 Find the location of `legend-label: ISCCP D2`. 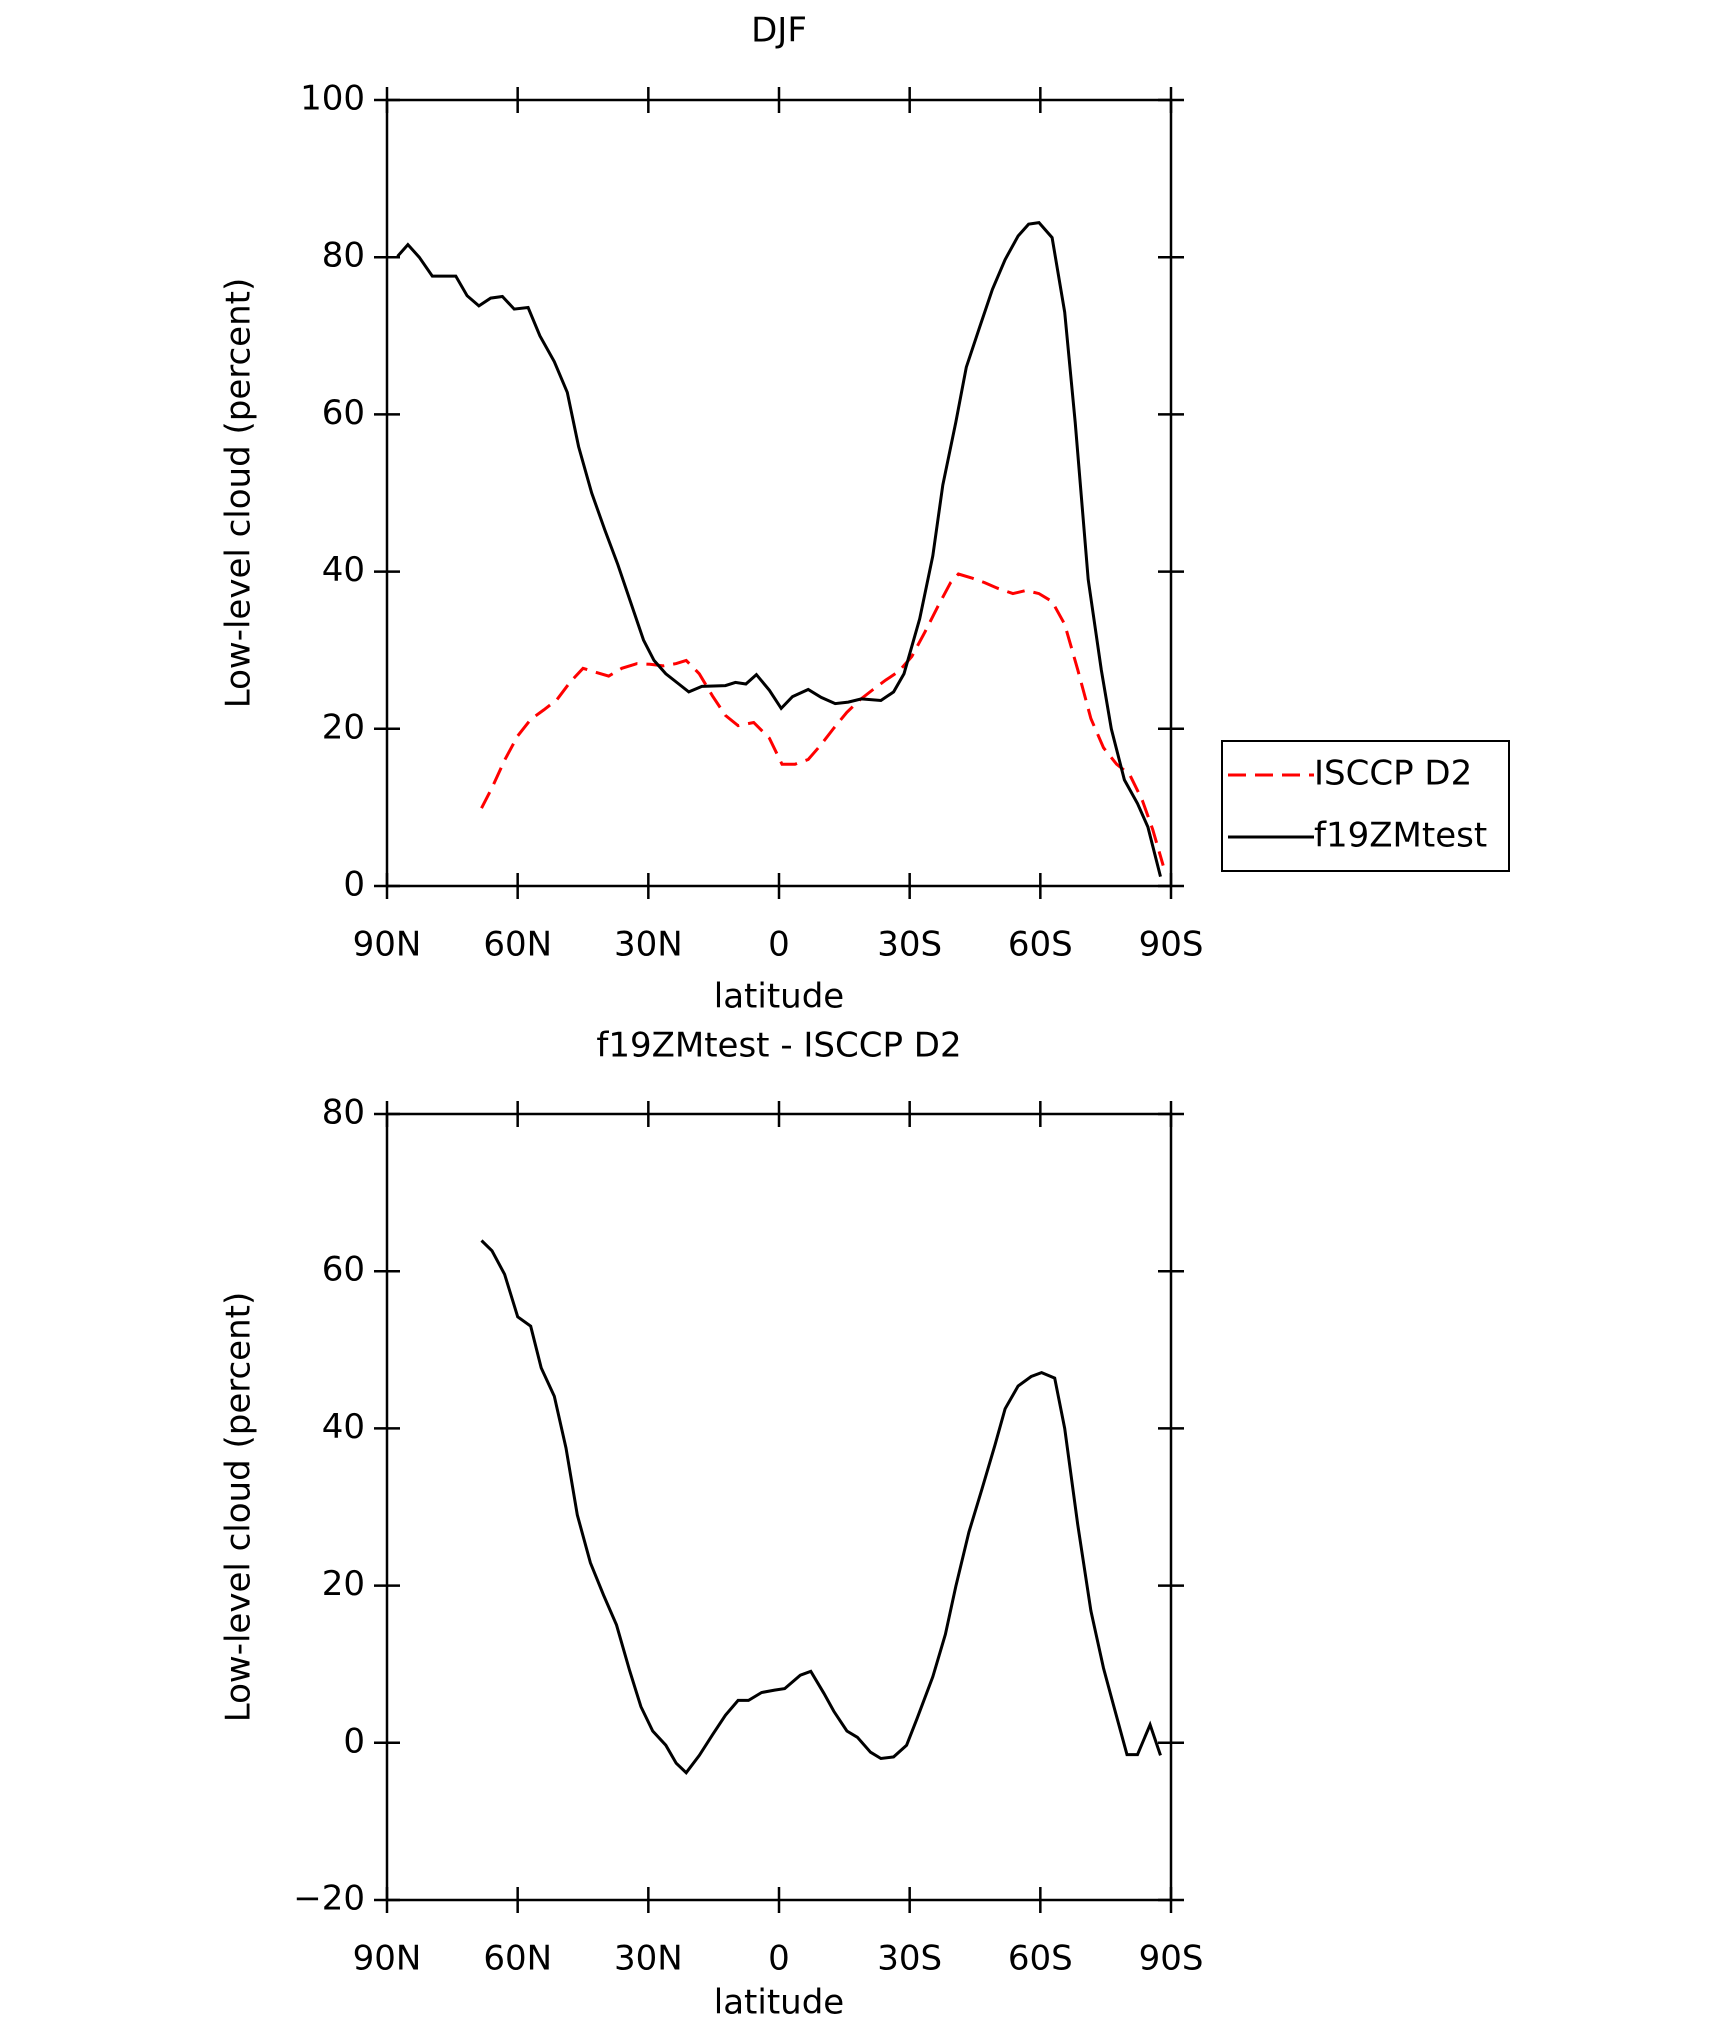

legend-label: ISCCP D2 is located at coordinates (1393, 774).